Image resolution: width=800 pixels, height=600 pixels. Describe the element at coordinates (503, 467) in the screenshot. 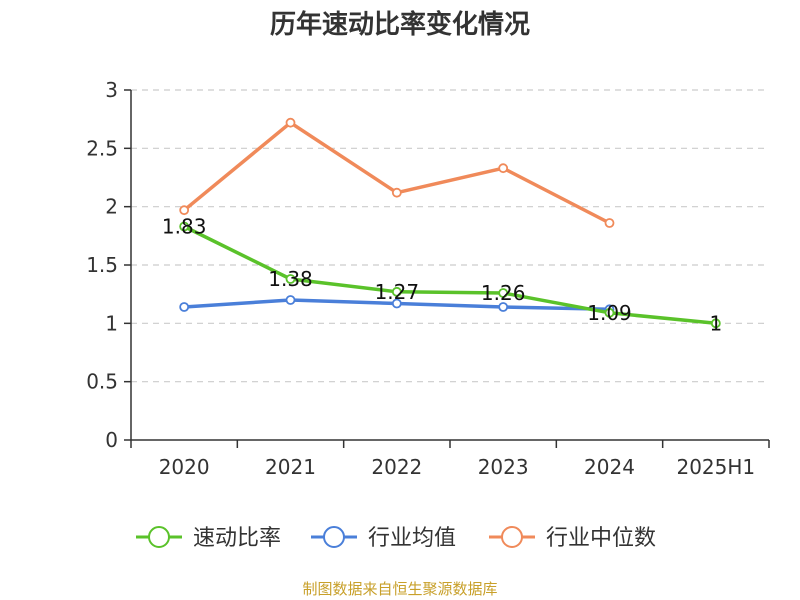

I see `x-tick-label: 2023` at that location.